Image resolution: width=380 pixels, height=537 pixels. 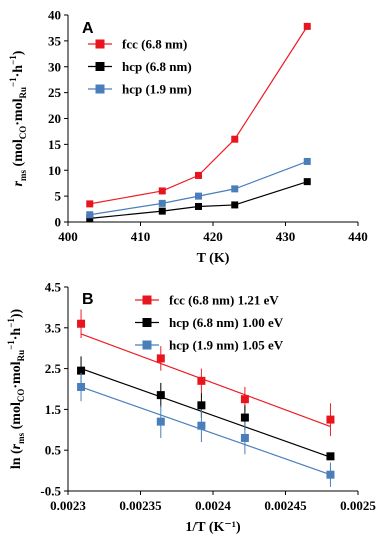 I want to click on legend-label: hcp (1.9 nm) 1.05 eV, so click(x=226, y=345).